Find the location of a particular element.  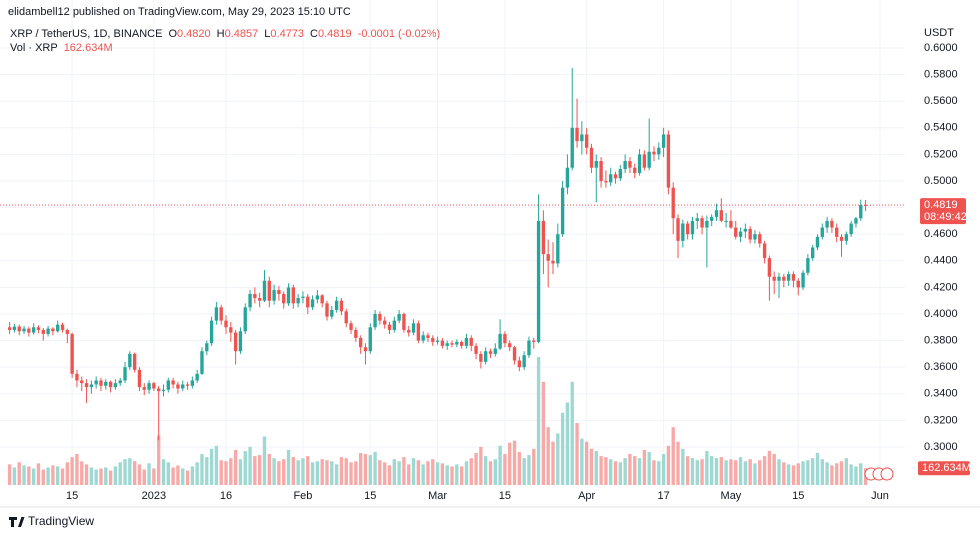

price-tag is located at coordinates (943, 211).